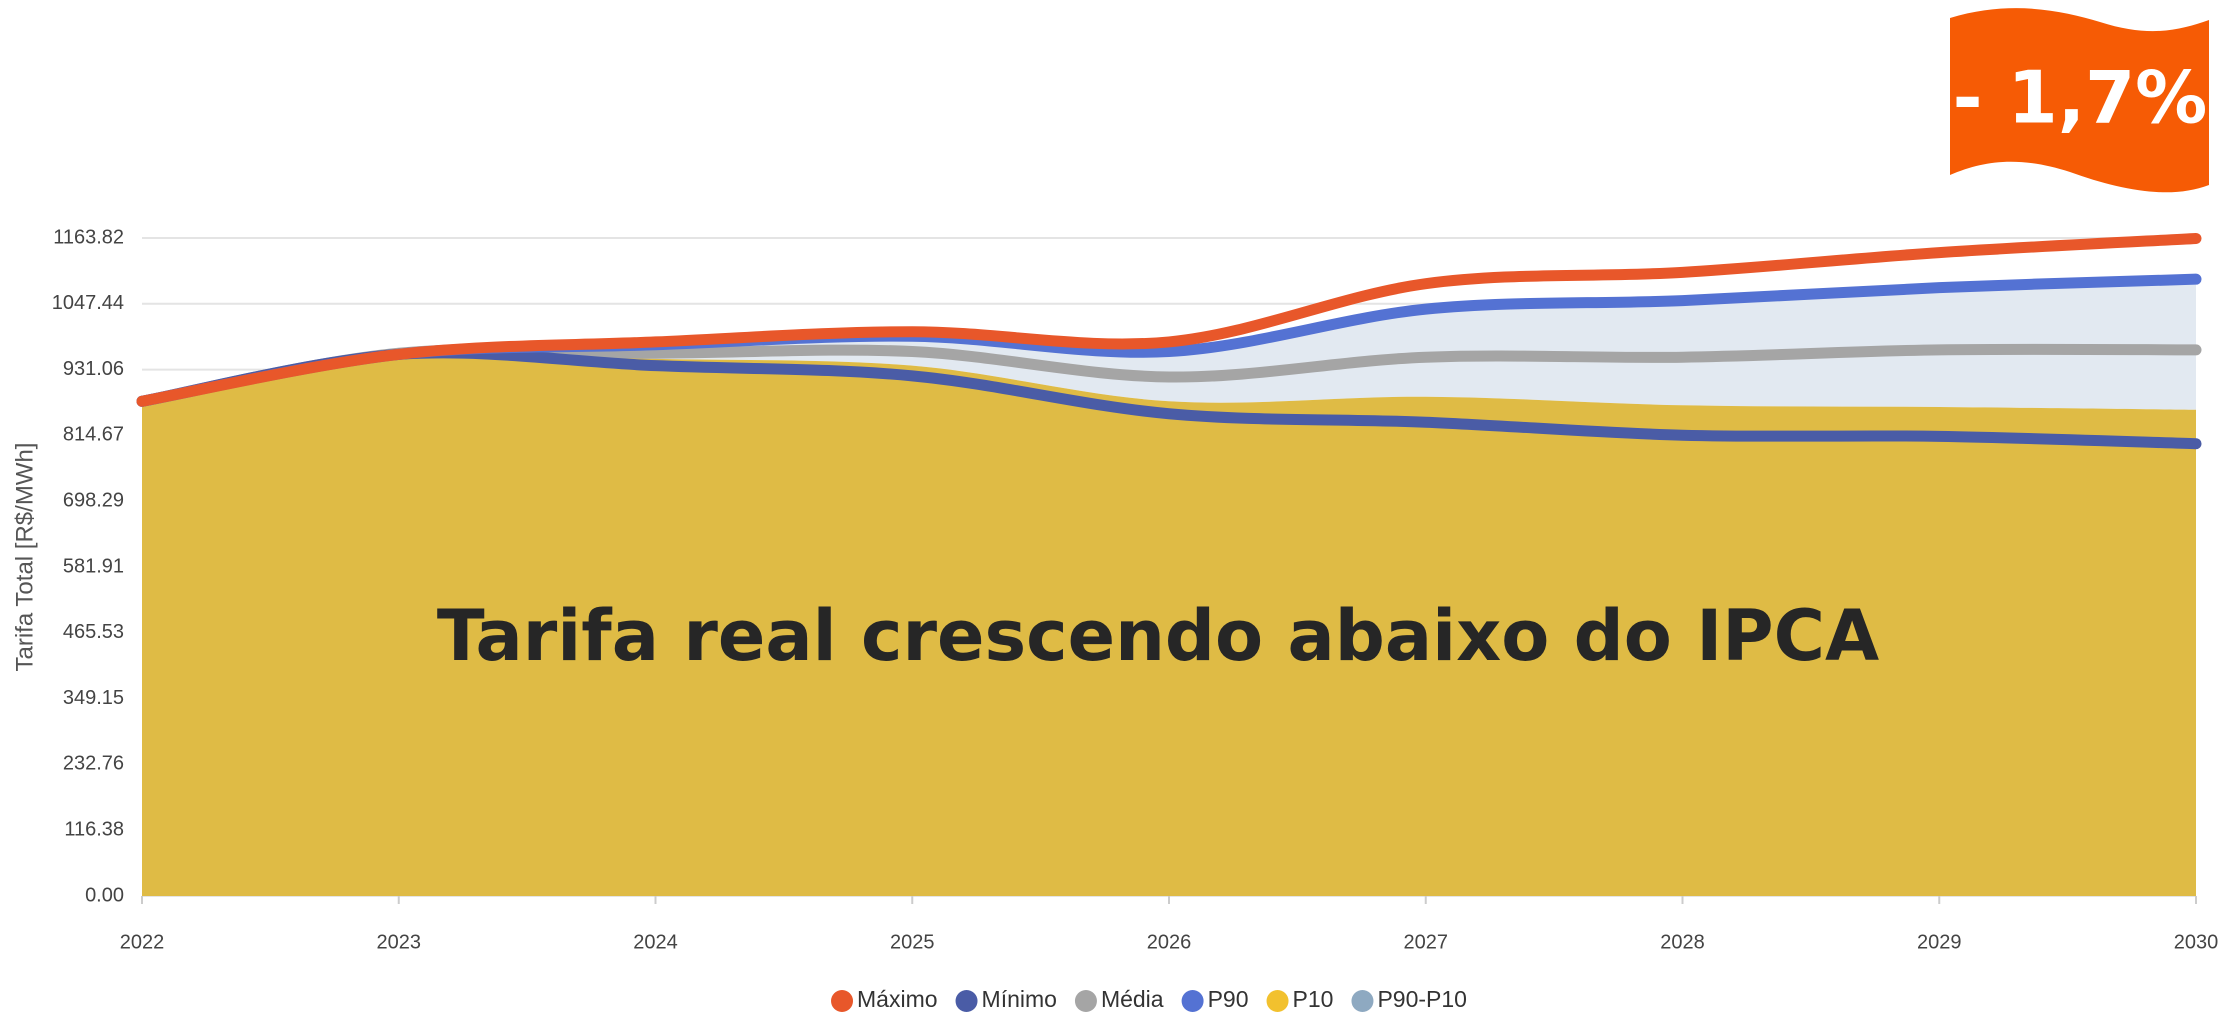 The height and width of the screenshot is (1015, 2223). What do you see at coordinates (1019, 999) in the screenshot?
I see `legend-label: Mínimo` at bounding box center [1019, 999].